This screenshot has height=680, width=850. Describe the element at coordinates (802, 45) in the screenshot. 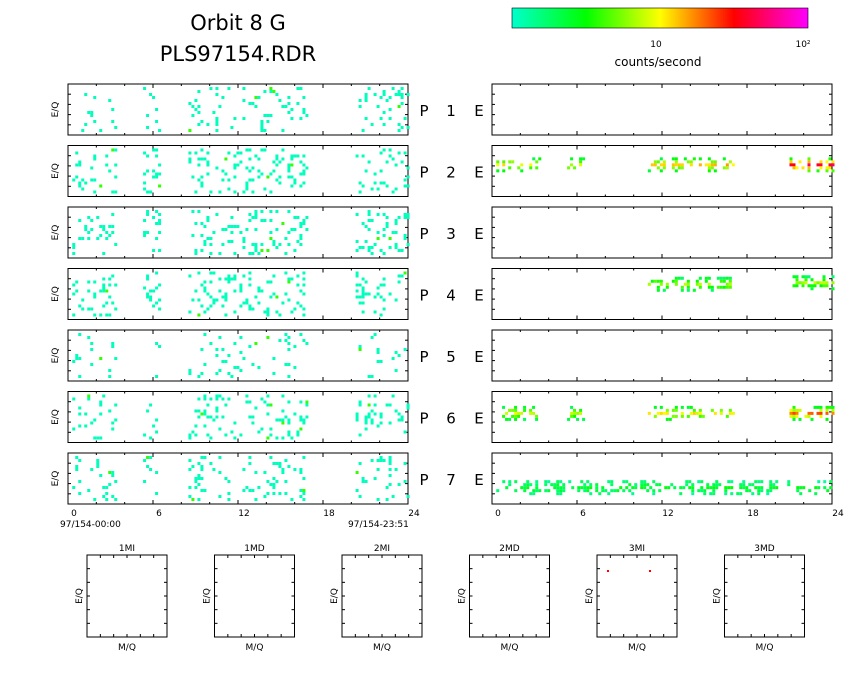

I see `colorbar-tick-100: 10²` at that location.